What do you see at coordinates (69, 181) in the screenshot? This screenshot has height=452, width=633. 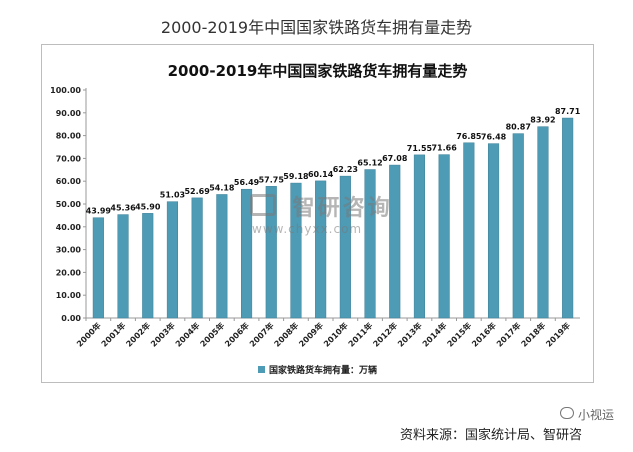 I see `y-tick-label: 60.00` at bounding box center [69, 181].